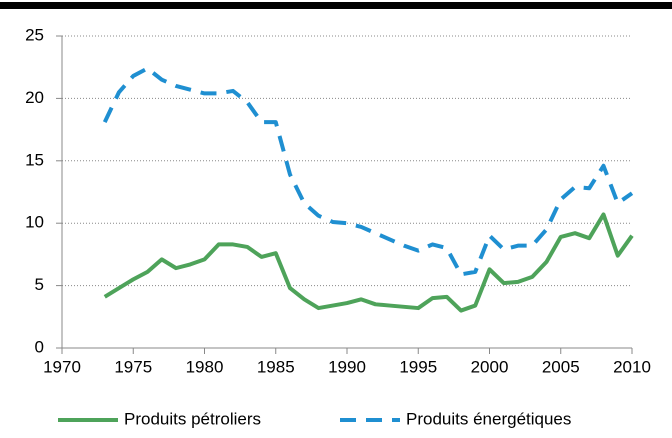 Image resolution: width=672 pixels, height=438 pixels. I want to click on x-tick-label: 2010, so click(632, 366).